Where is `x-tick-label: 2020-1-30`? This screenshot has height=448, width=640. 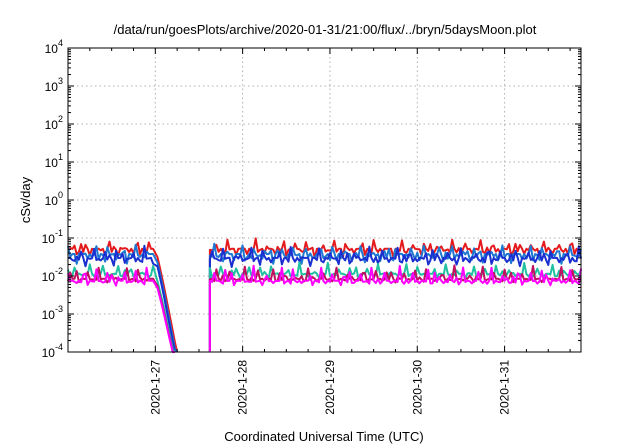
x-tick-label: 2020-1-30 is located at coordinates (417, 387).